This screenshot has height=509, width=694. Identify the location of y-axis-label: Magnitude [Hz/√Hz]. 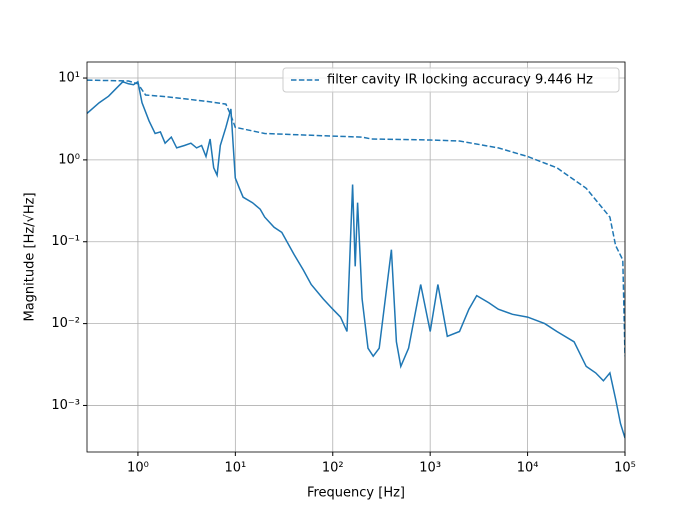
(30, 256).